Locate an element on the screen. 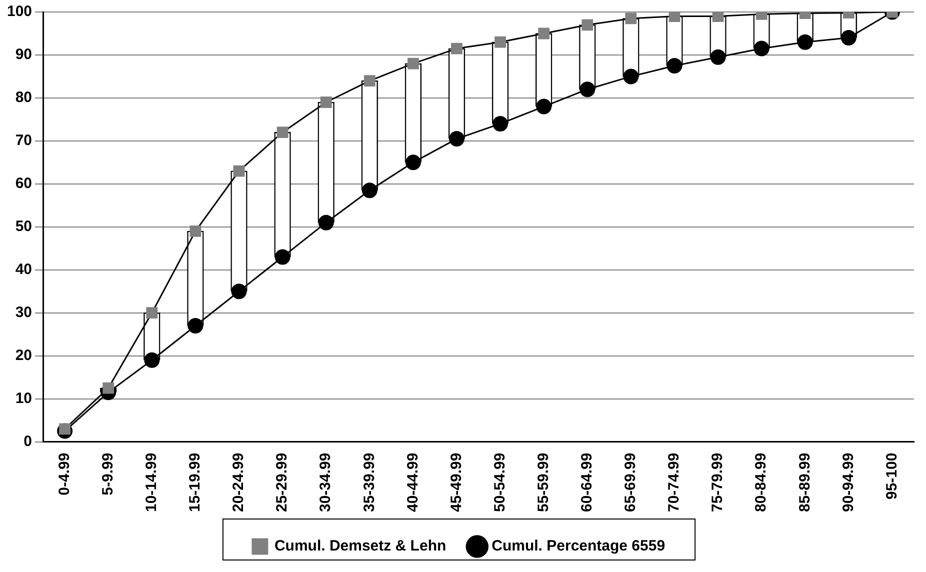 The height and width of the screenshot is (572, 926). y-tick-label: 50 is located at coordinates (23, 227).